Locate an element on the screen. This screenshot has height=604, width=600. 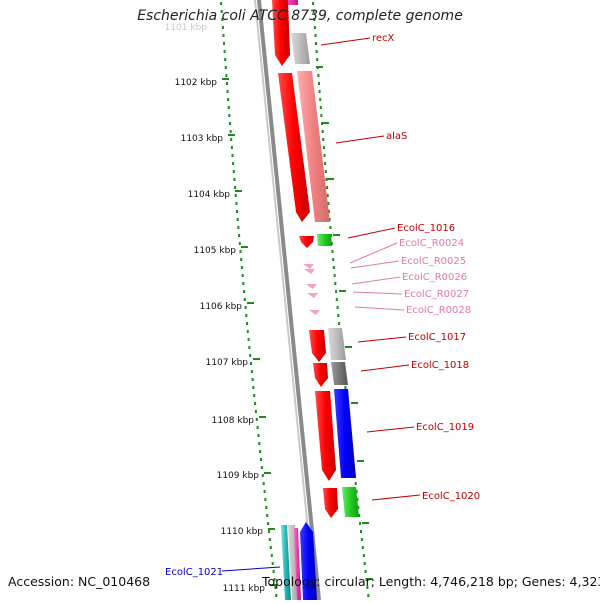
feature-1020-red is located at coordinates (330, 503).